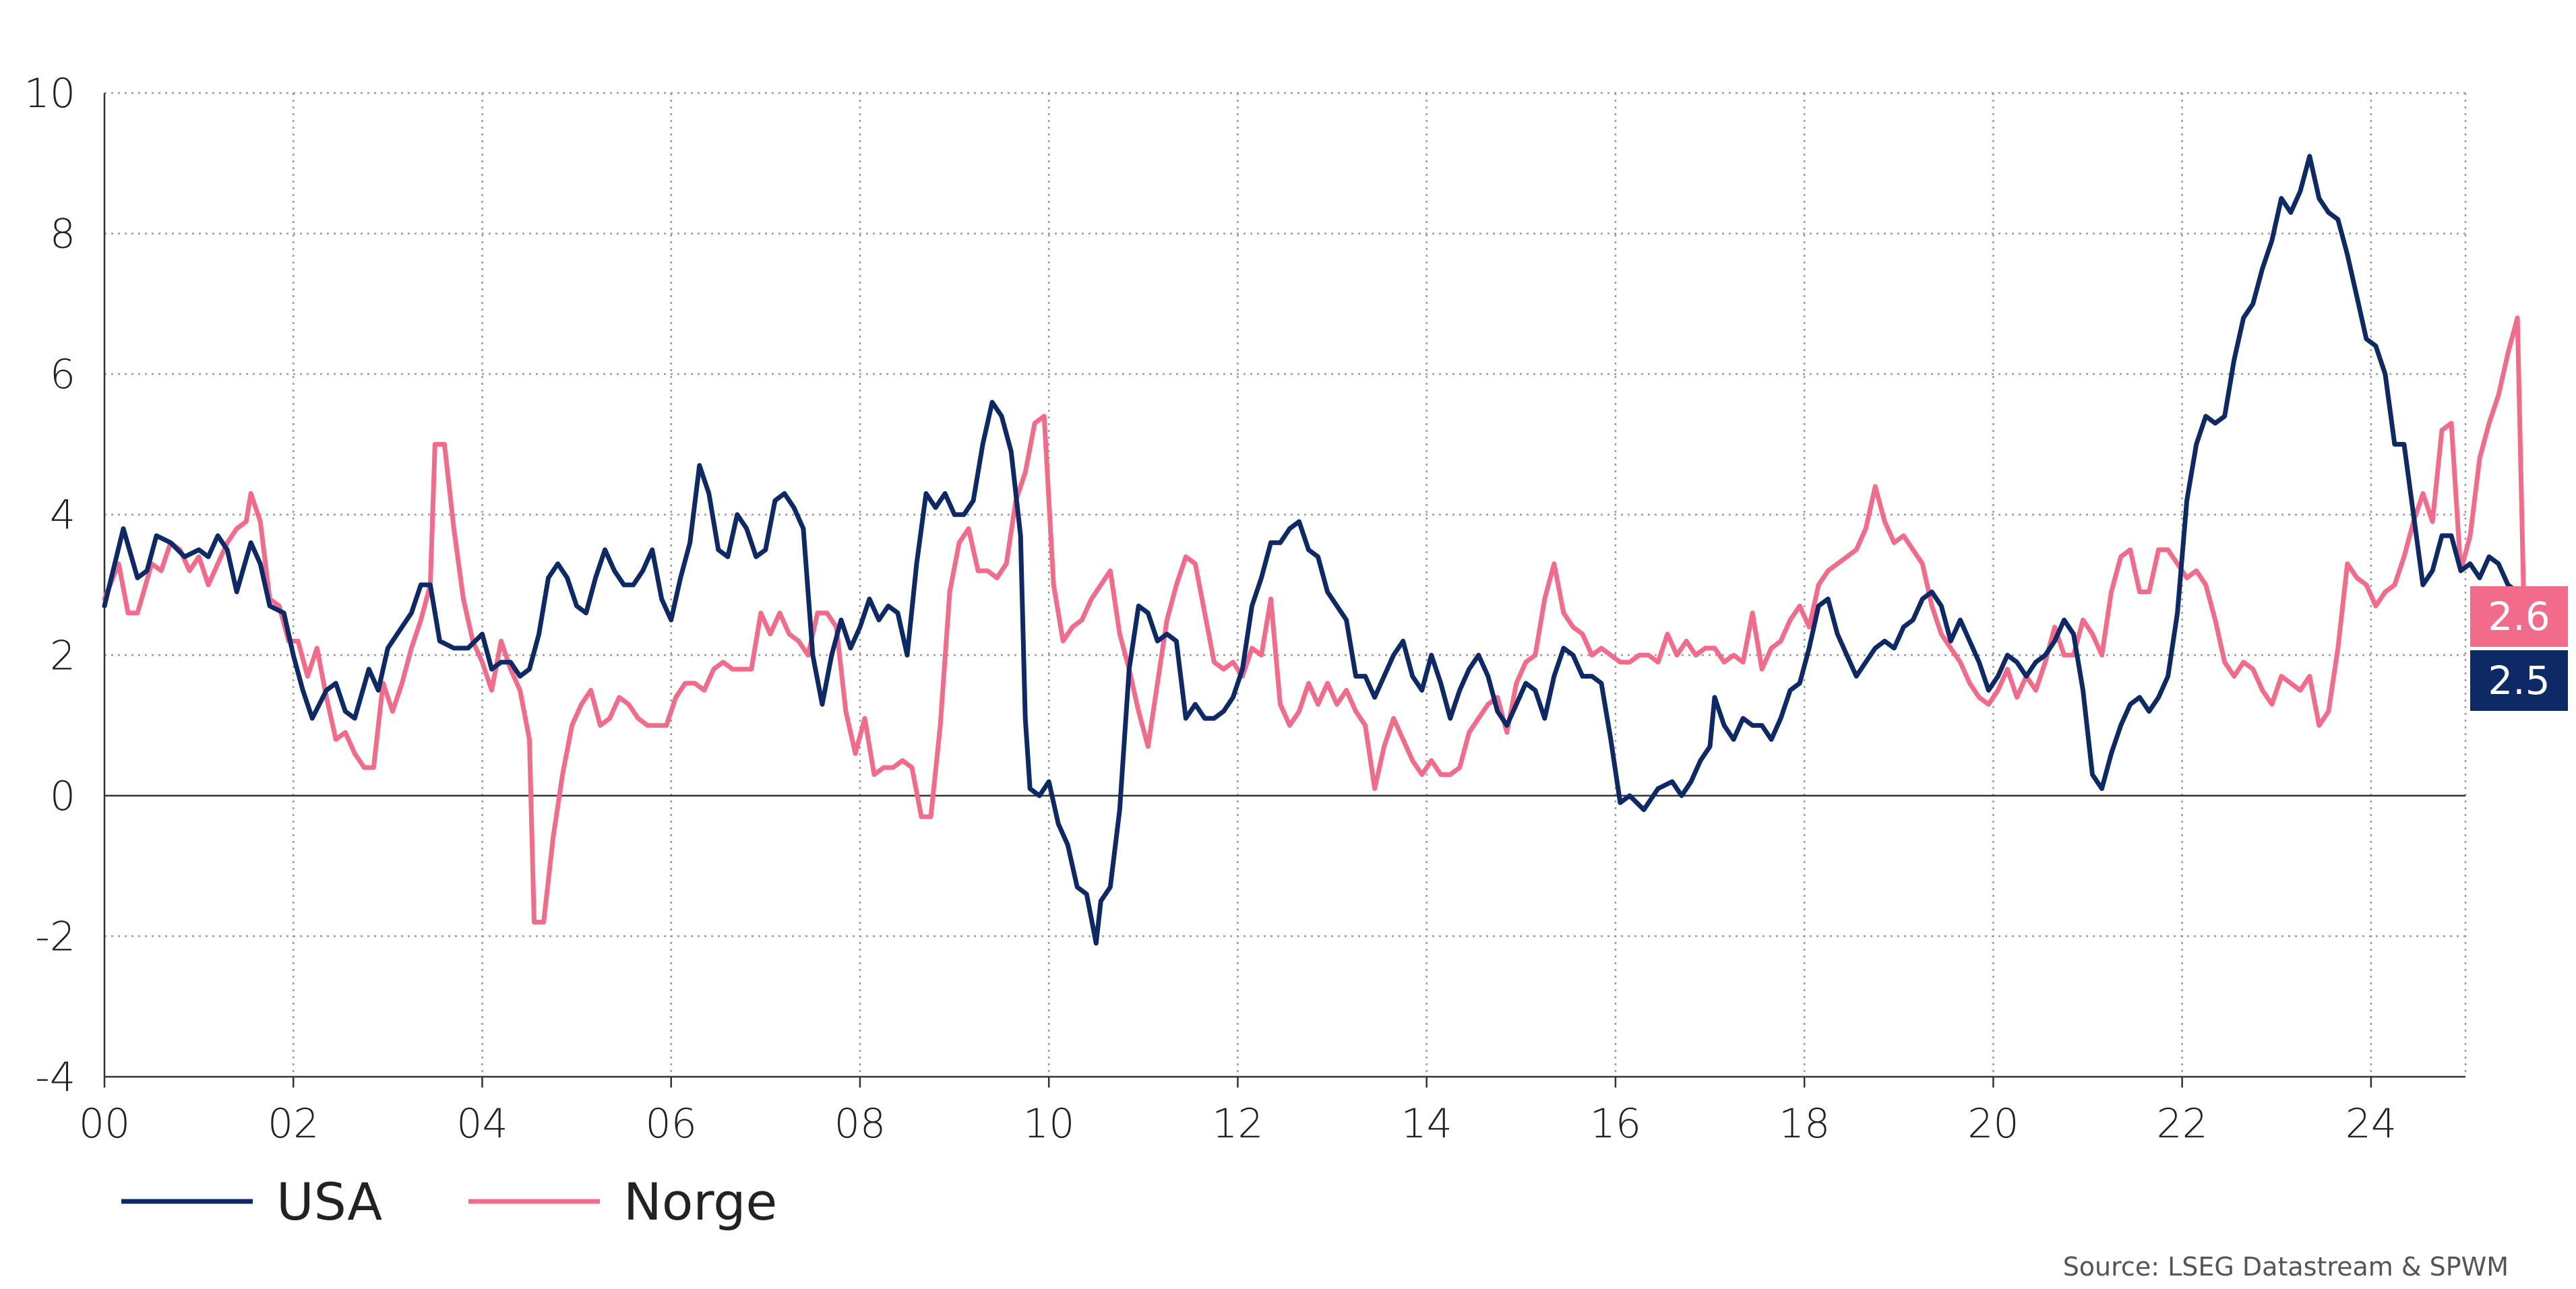 Image resolution: width=2576 pixels, height=1289 pixels. I want to click on x-tick-label: 02, so click(294, 1123).